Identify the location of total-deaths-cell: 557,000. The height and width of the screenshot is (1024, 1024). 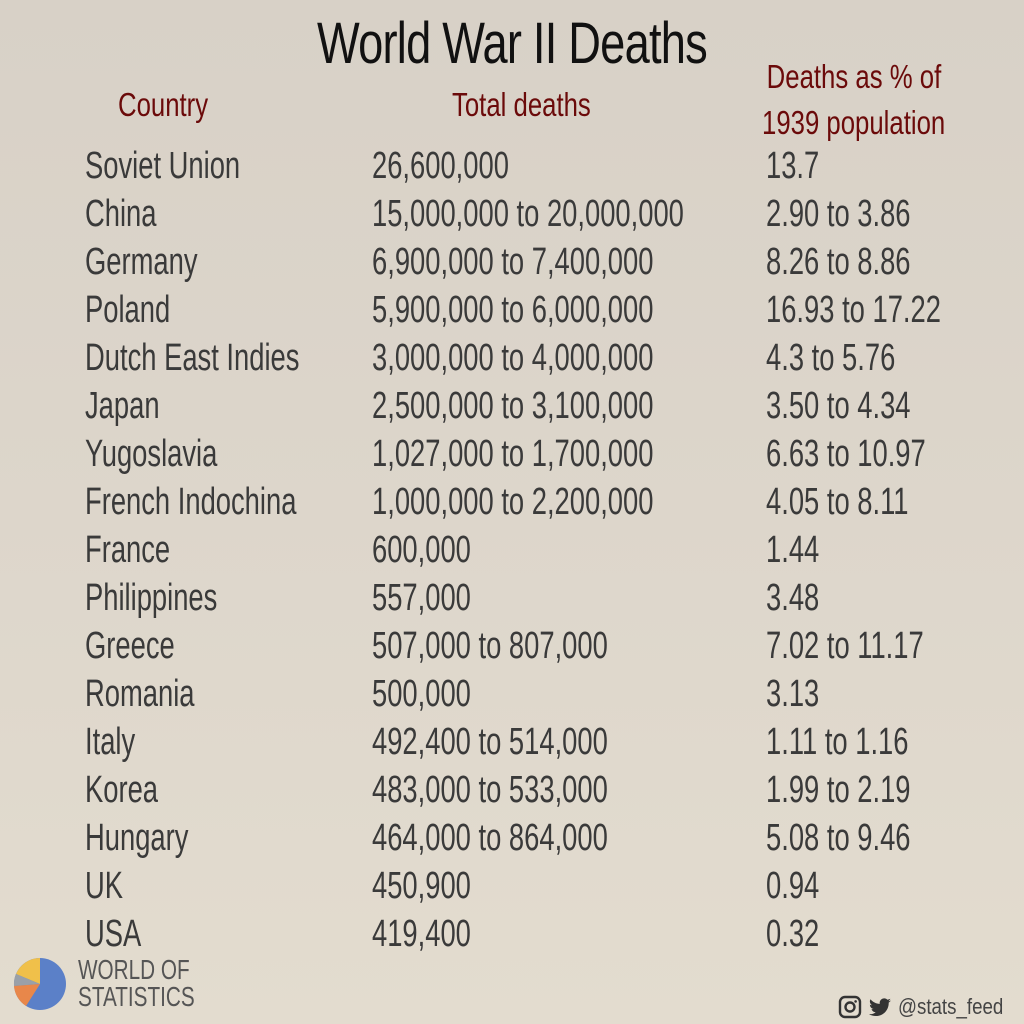
(421, 598).